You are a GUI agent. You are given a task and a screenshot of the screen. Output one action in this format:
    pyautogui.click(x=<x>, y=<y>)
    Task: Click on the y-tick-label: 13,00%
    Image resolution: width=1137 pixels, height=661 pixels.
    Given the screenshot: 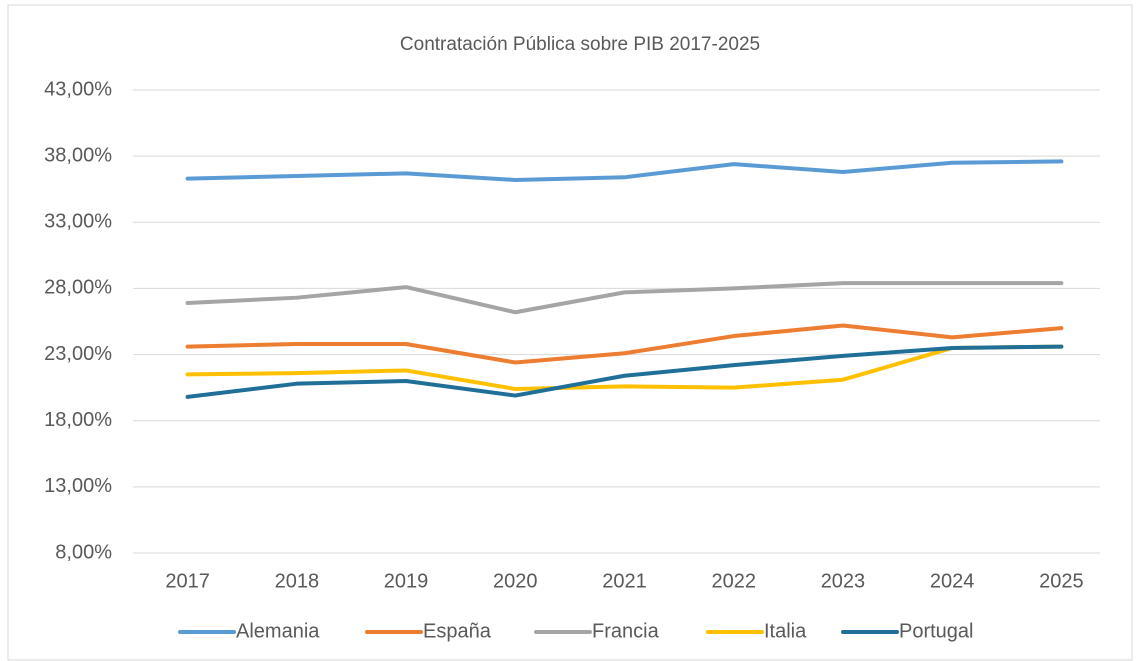 What is the action you would take?
    pyautogui.click(x=78, y=486)
    